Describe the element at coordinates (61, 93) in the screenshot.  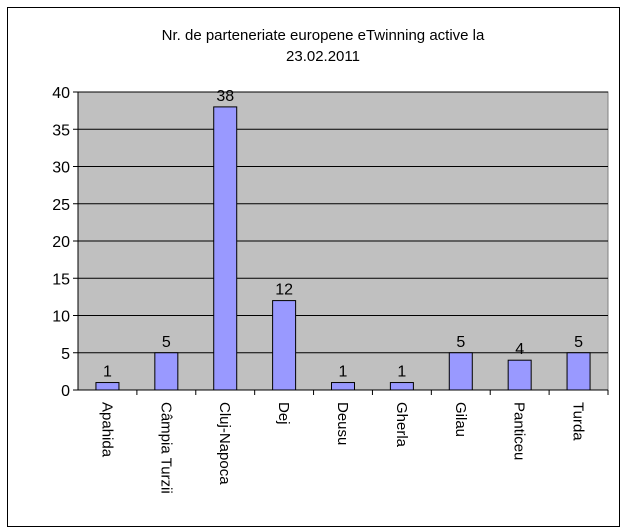
I see `y-tick-label: 40` at that location.